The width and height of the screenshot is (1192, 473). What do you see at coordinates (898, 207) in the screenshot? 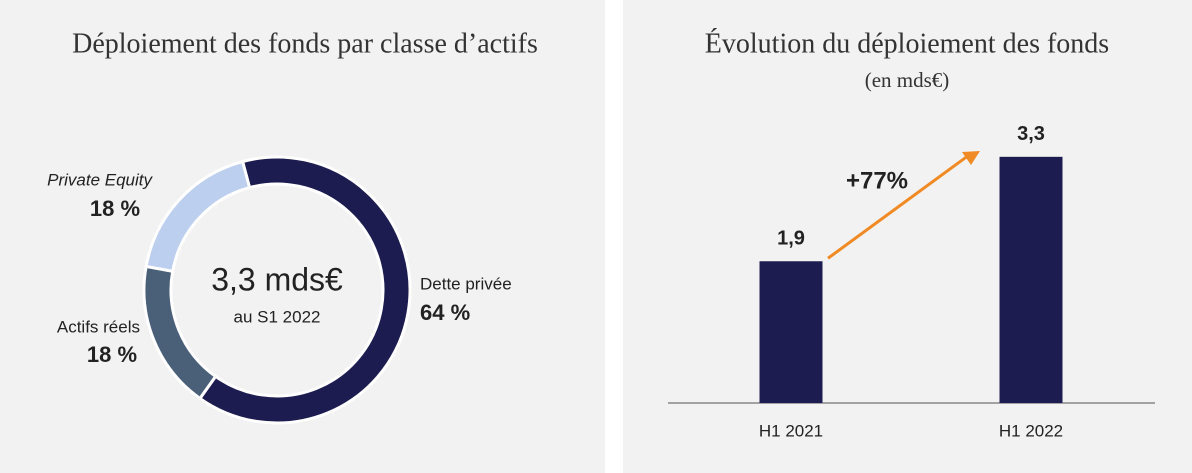
I see `growth-arrow` at bounding box center [898, 207].